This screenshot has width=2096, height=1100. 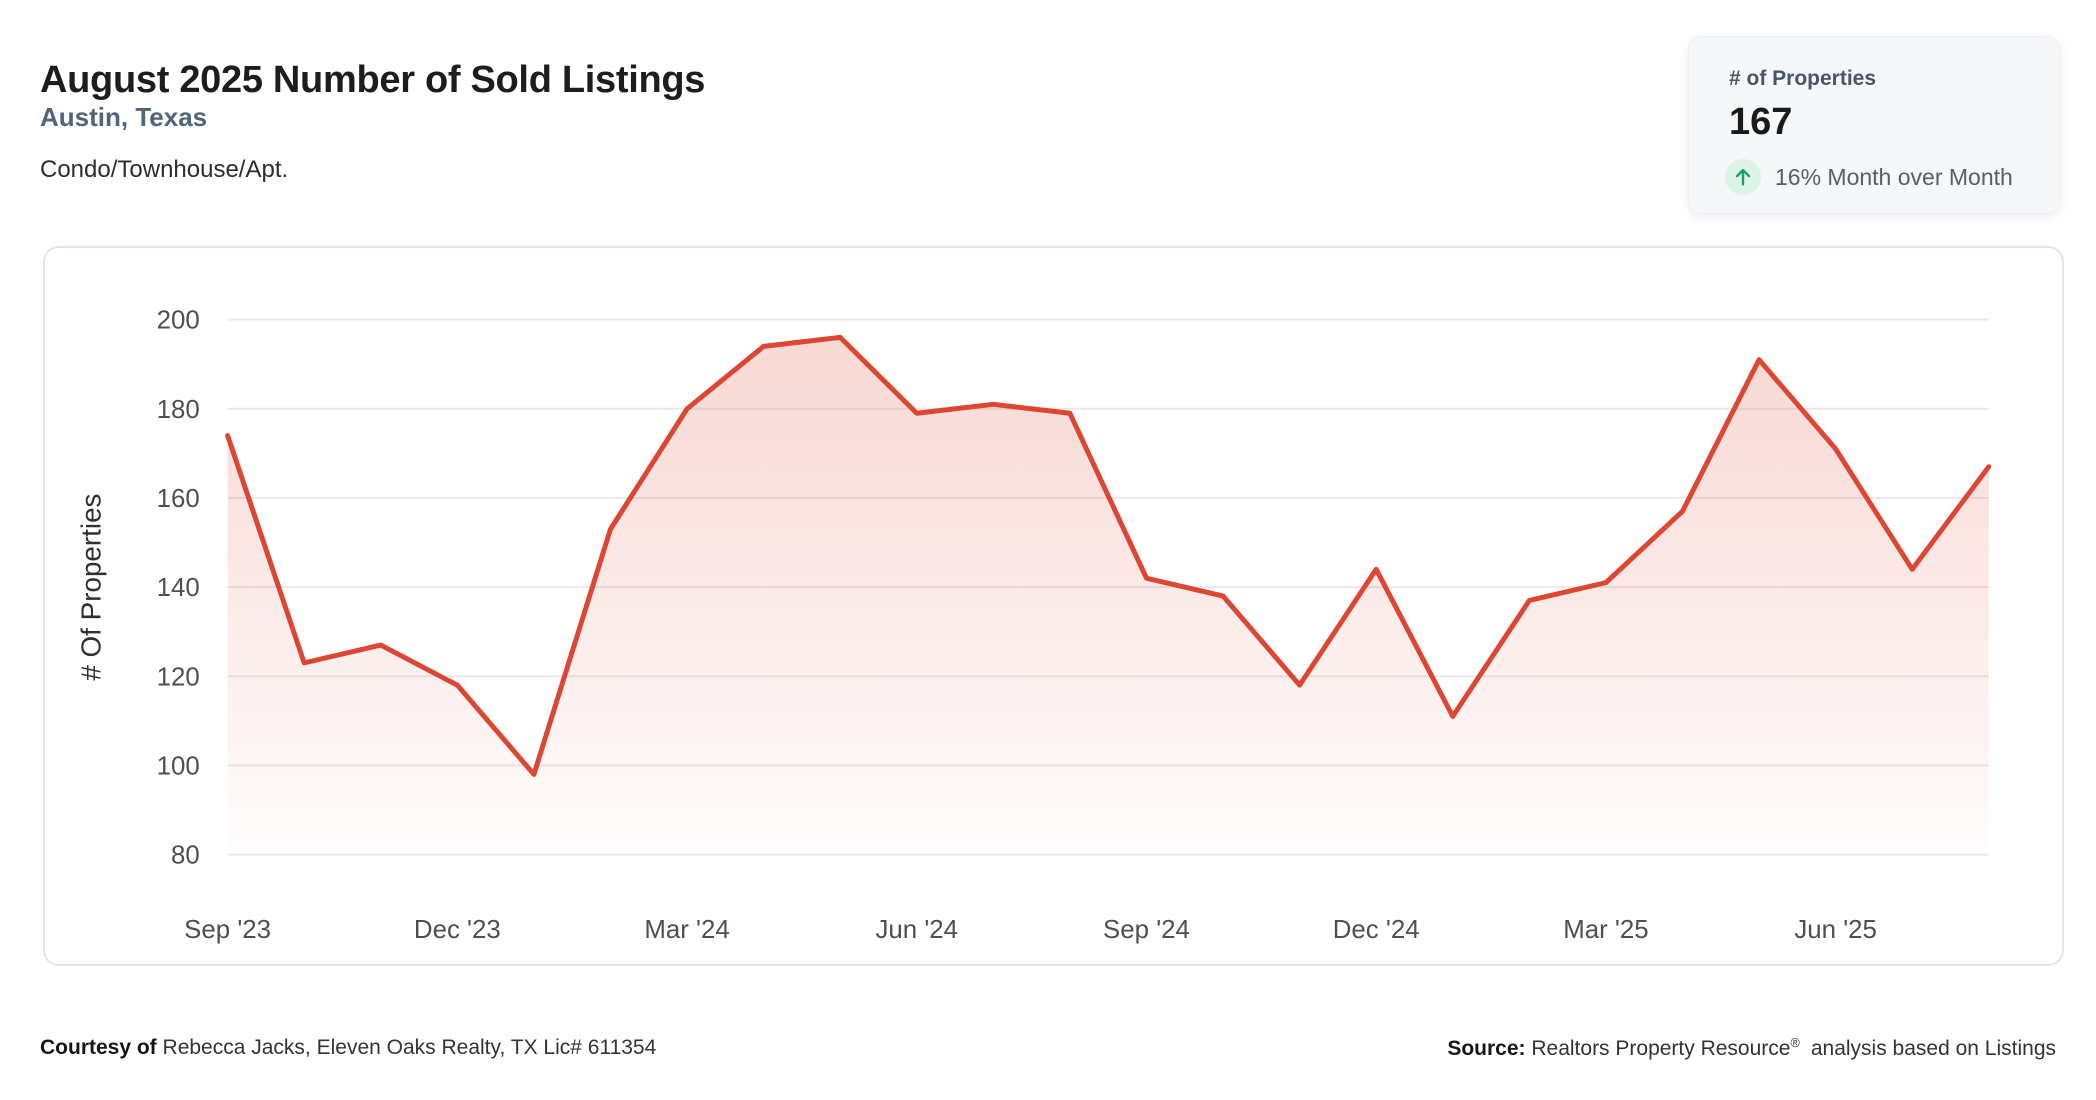 What do you see at coordinates (178, 321) in the screenshot?
I see `y-tick-label: 200` at bounding box center [178, 321].